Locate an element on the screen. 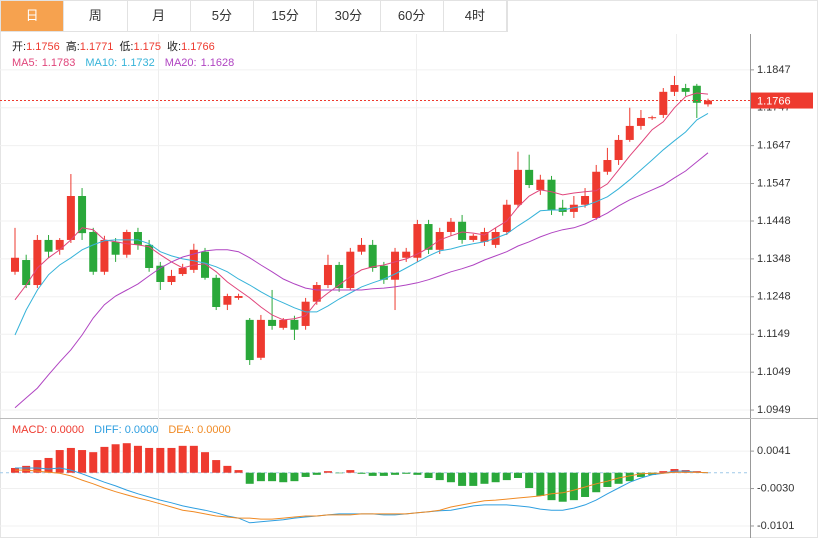  period-tab: 日 is located at coordinates (33, 16).